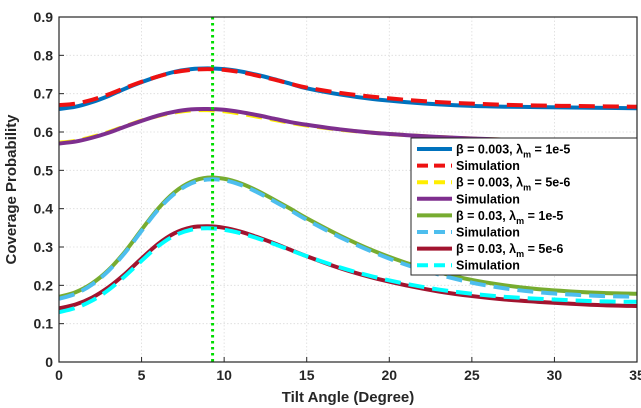  I want to click on legend-label-5: β = 0.03, λm = 1e-5, so click(509, 217).